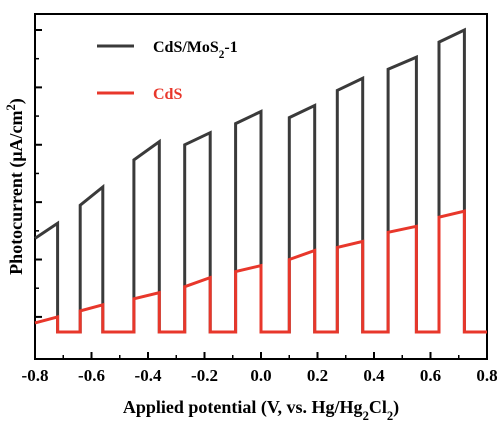 This screenshot has height=423, width=503. Describe the element at coordinates (317, 375) in the screenshot. I see `x-tick-label: 0.2` at that location.